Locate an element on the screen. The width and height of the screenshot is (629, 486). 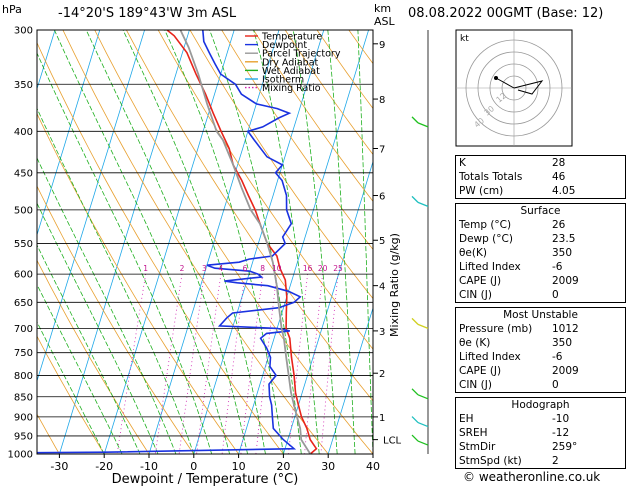
hodograph-title: Hodograph is located at coordinates (540, 405).